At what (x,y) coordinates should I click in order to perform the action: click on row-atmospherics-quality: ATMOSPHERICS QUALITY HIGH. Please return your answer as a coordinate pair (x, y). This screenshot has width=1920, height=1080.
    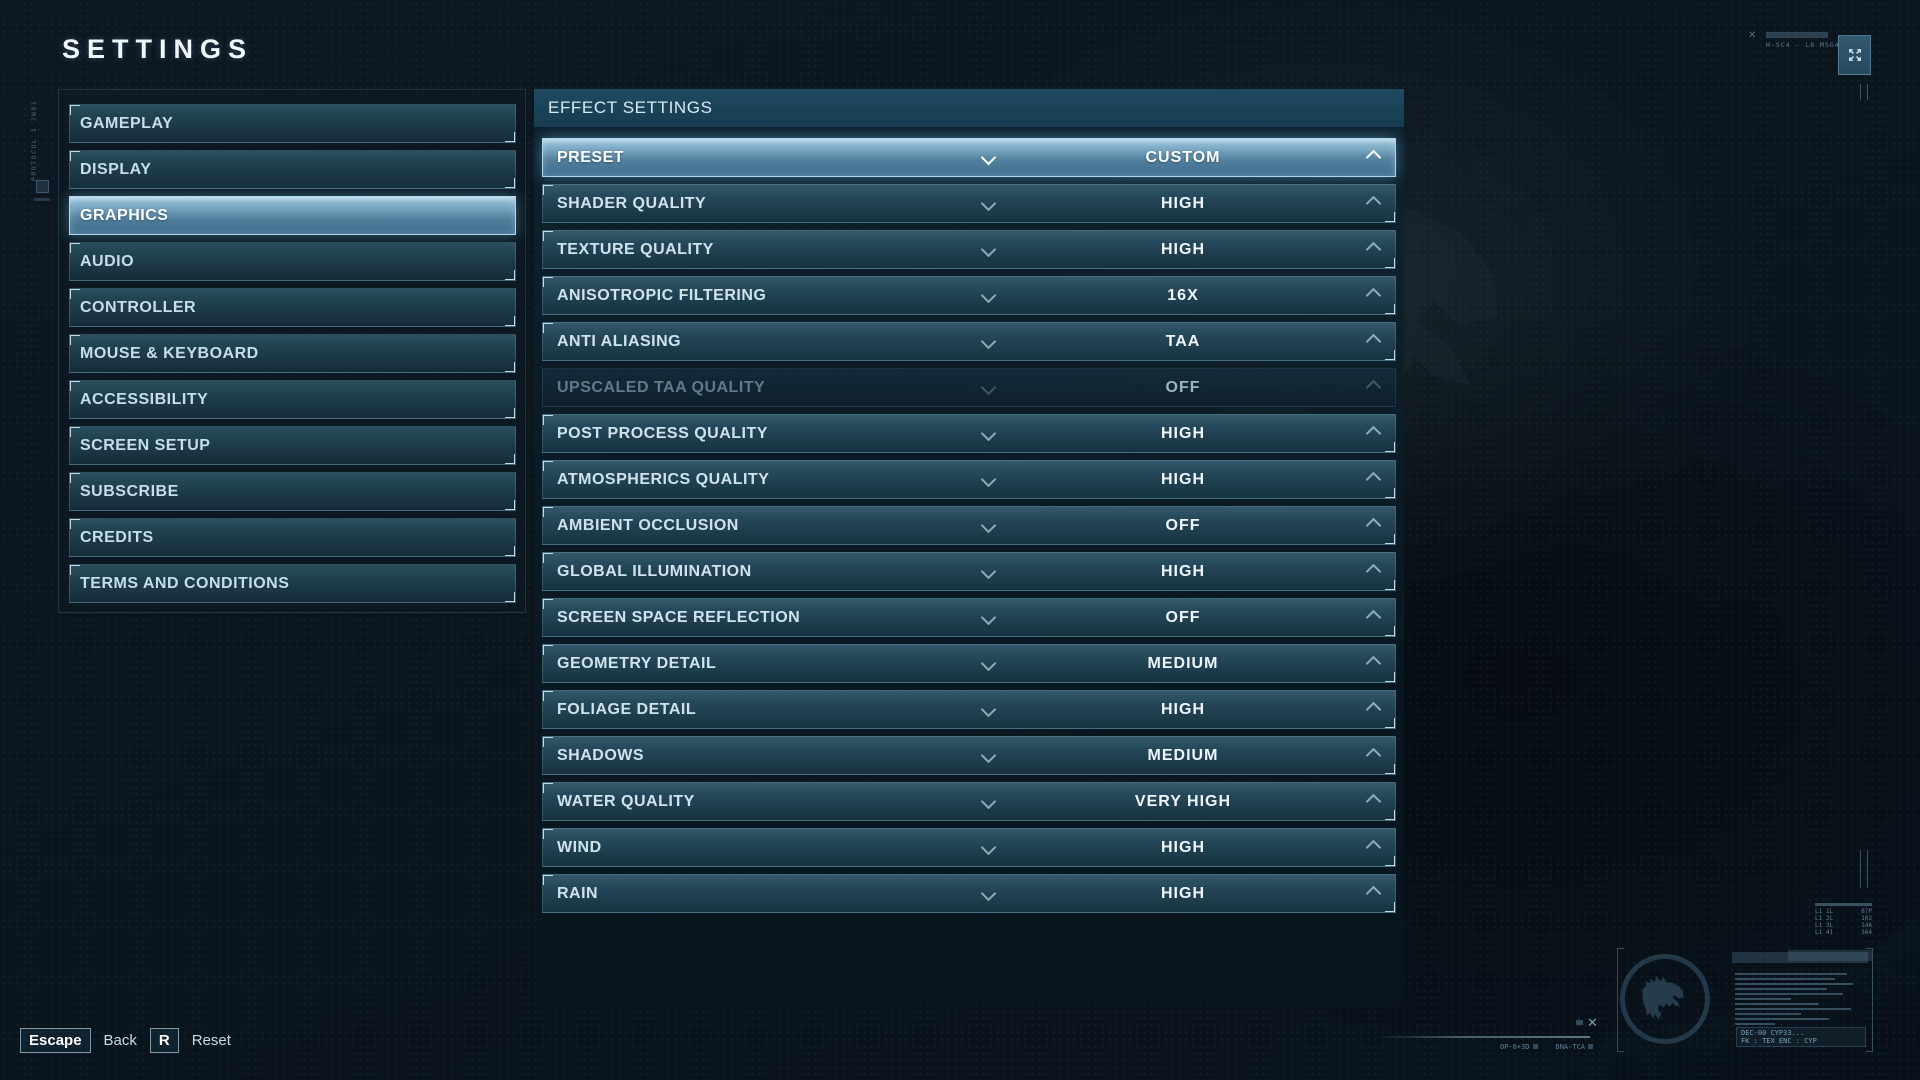
    Looking at the image, I should click on (969, 479).